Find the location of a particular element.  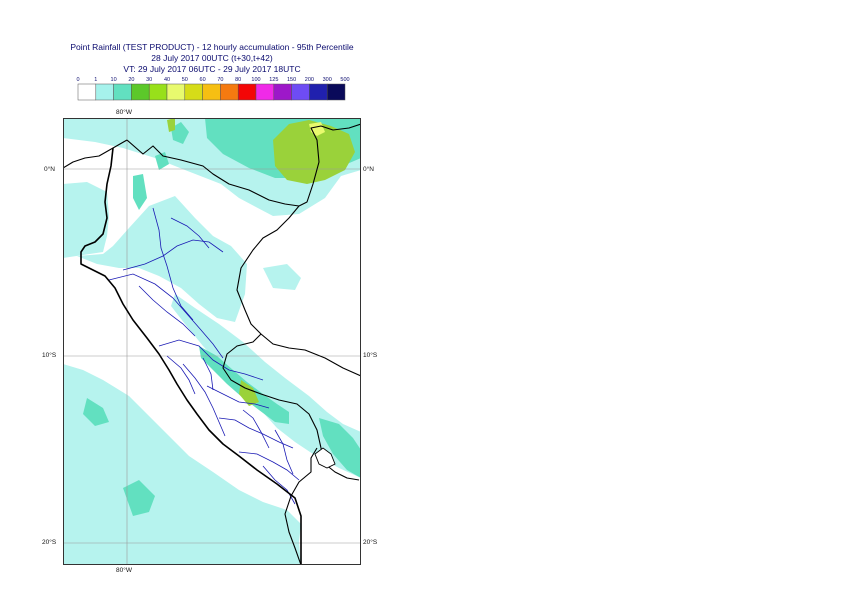

lake-titicaca is located at coordinates (325, 458).